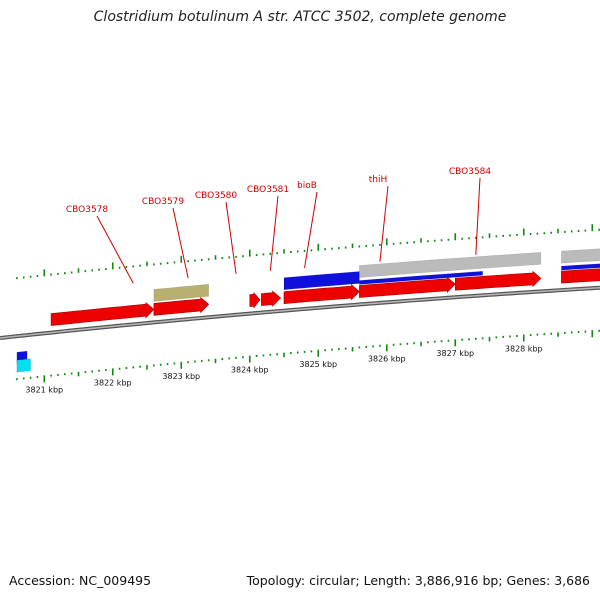 The image size is (600, 600). What do you see at coordinates (307, 186) in the screenshot?
I see `gene-label: bioB` at bounding box center [307, 186].